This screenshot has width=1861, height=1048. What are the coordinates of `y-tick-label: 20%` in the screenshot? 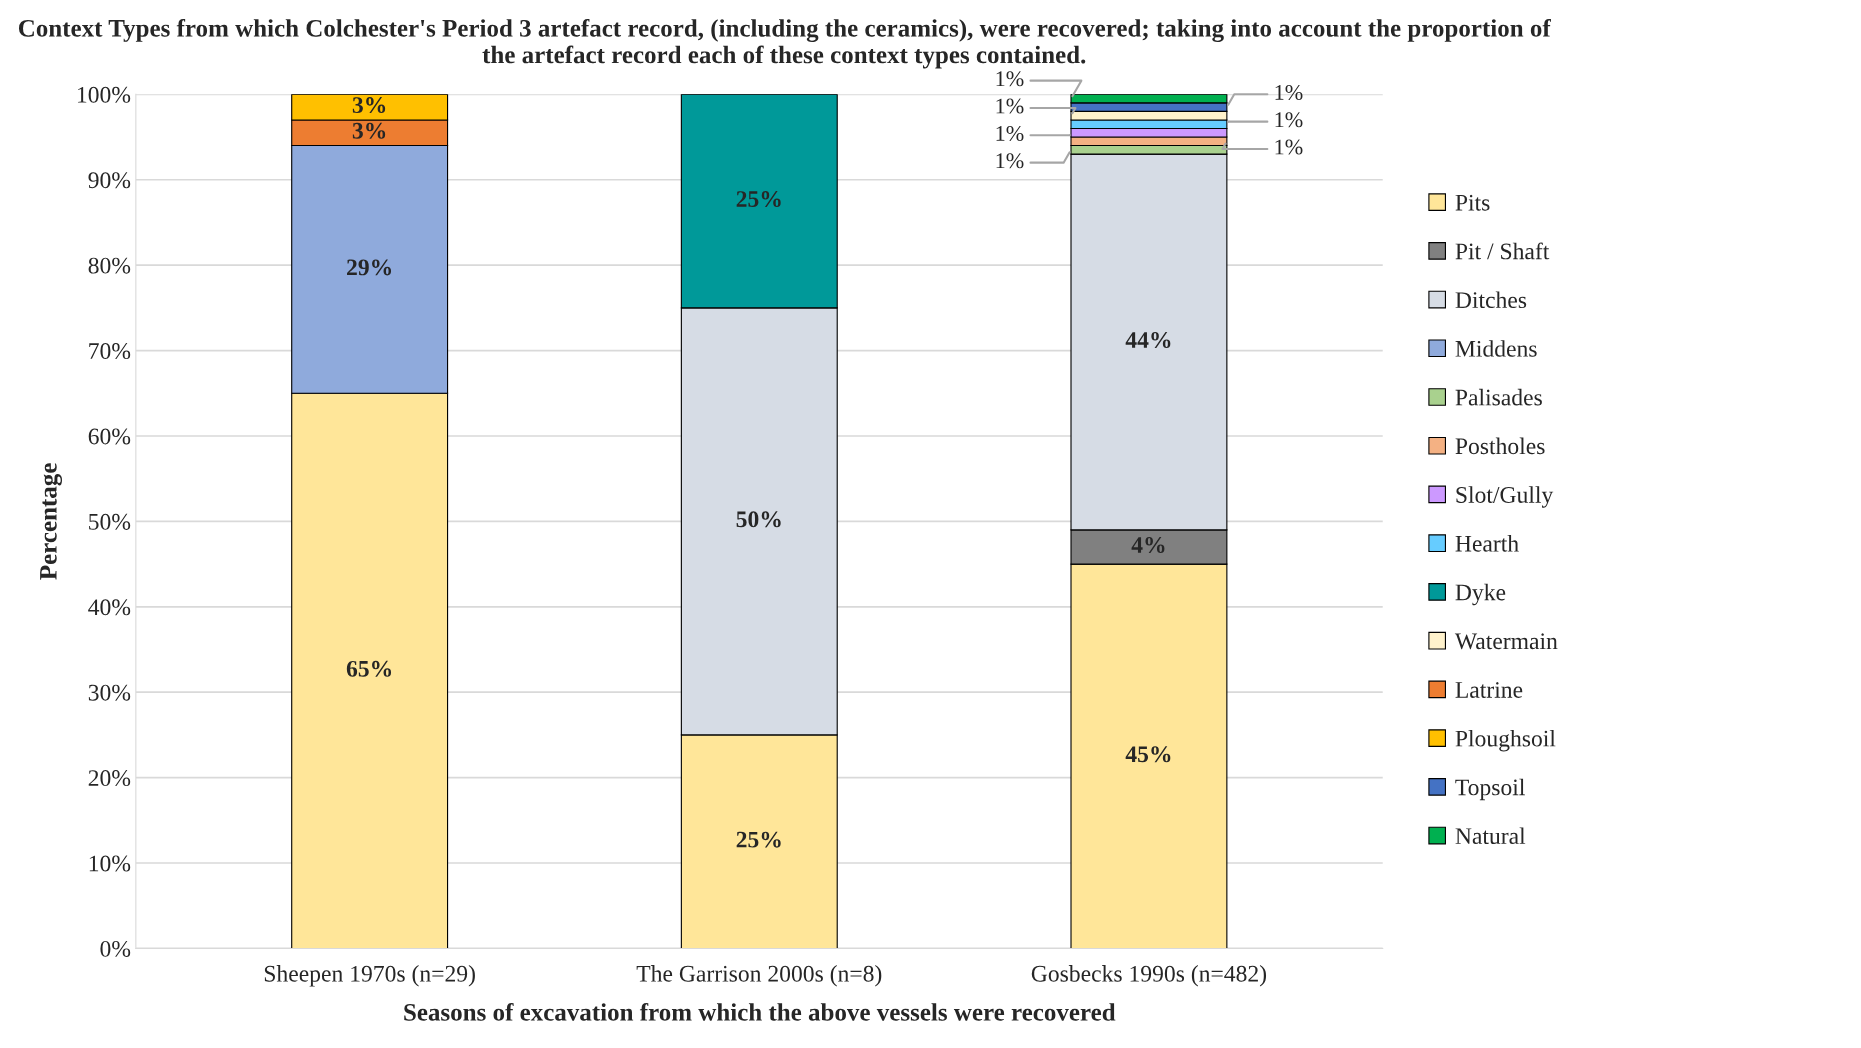 It's located at (109, 778).